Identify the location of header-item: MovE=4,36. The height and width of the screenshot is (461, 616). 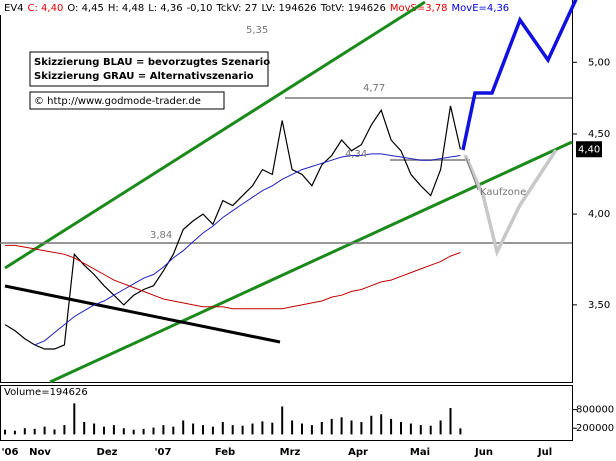
(481, 8).